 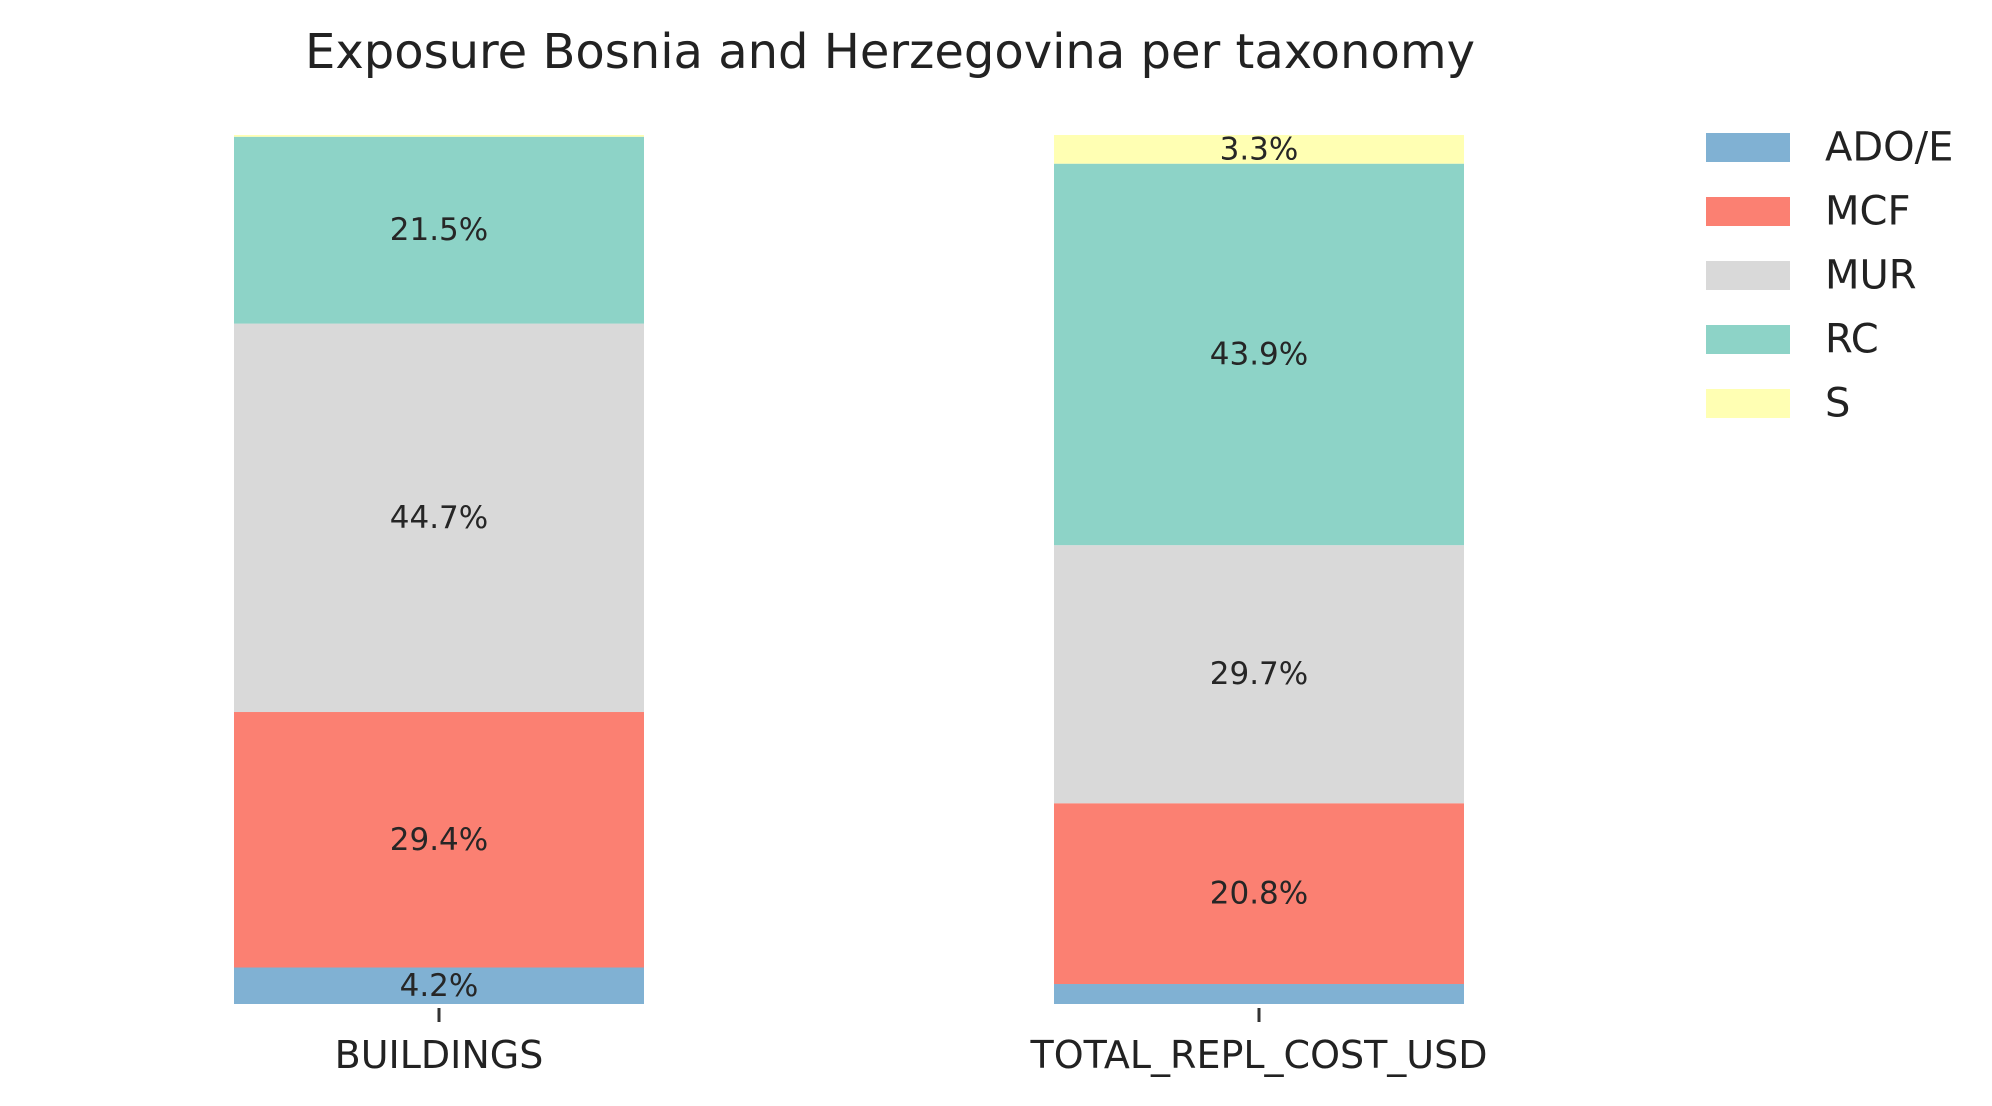 What do you see at coordinates (1748, 147) in the screenshot?
I see `legend-swatch-ado-e` at bounding box center [1748, 147].